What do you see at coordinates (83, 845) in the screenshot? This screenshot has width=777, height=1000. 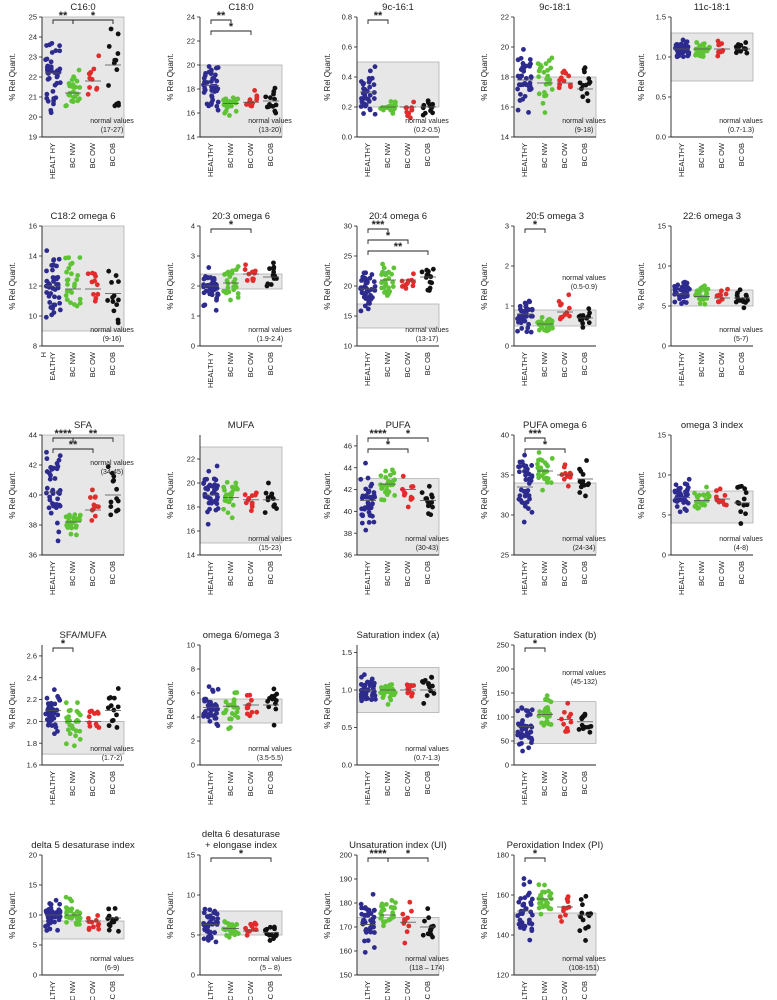 I see `panel-title: delta 5 desaturase index` at bounding box center [83, 845].